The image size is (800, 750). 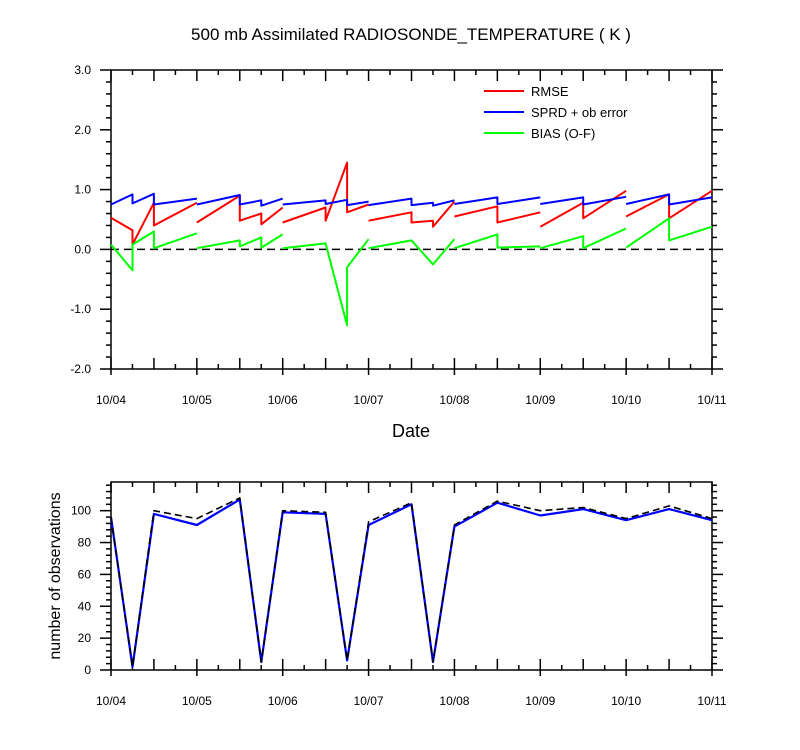 I want to click on y-tick-label: 60, so click(x=85, y=574).